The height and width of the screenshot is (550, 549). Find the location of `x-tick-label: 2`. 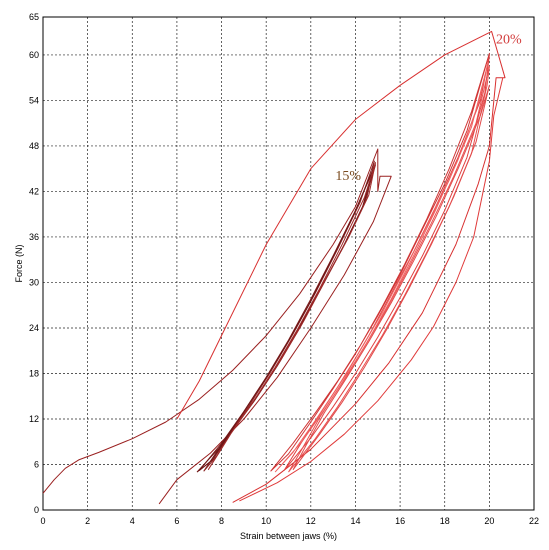

x-tick-label: 2 is located at coordinates (87, 521).